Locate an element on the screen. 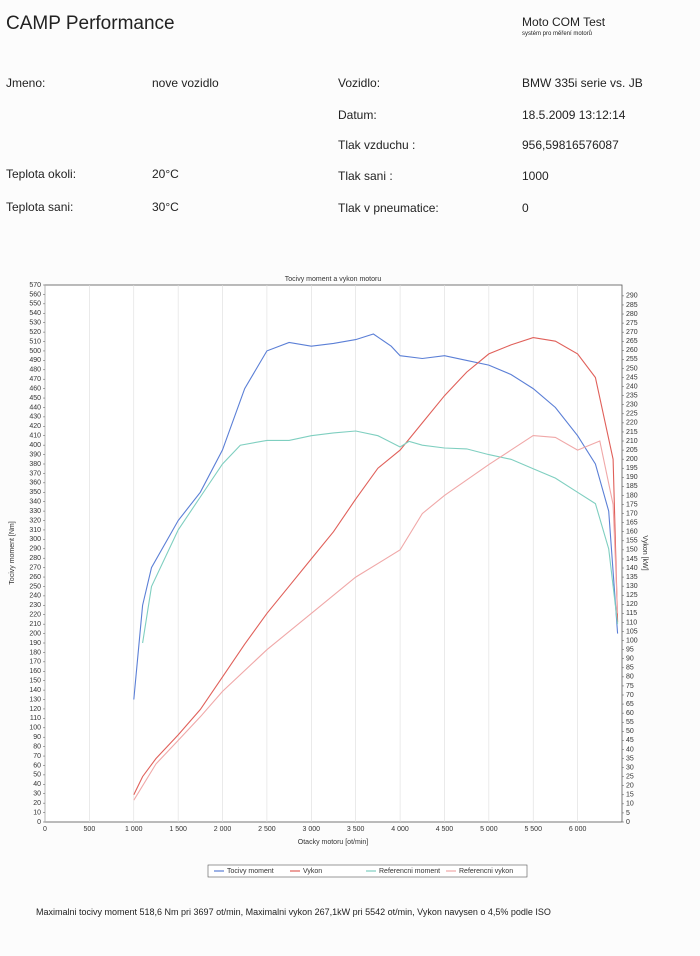 This screenshot has height=956, width=700. y-tick-label: 480 is located at coordinates (35, 370).